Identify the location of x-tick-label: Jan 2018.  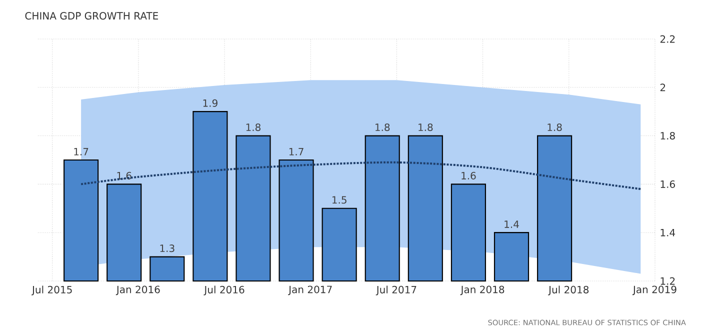
(482, 291).